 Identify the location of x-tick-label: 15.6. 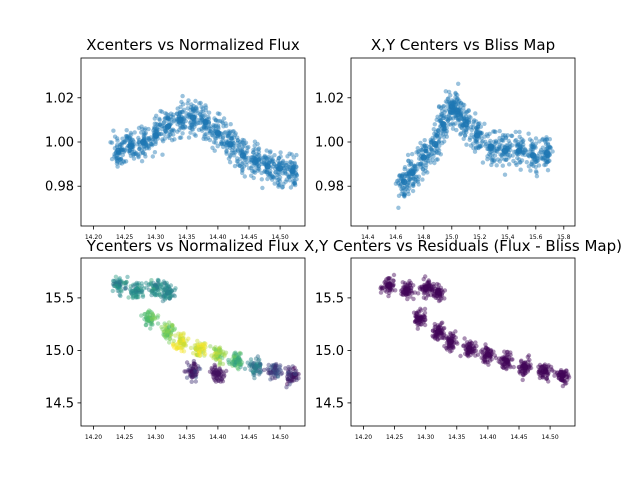
(536, 237).